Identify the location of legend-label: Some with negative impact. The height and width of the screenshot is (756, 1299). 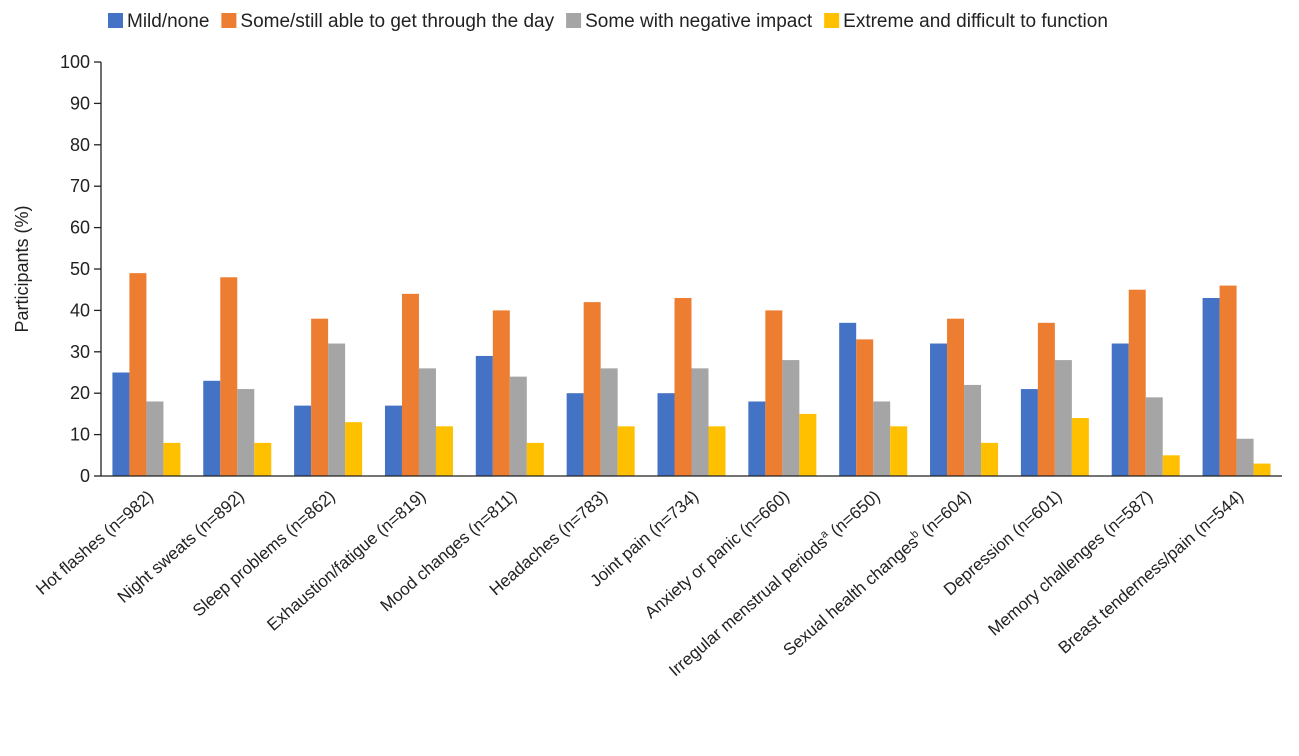
(699, 21).